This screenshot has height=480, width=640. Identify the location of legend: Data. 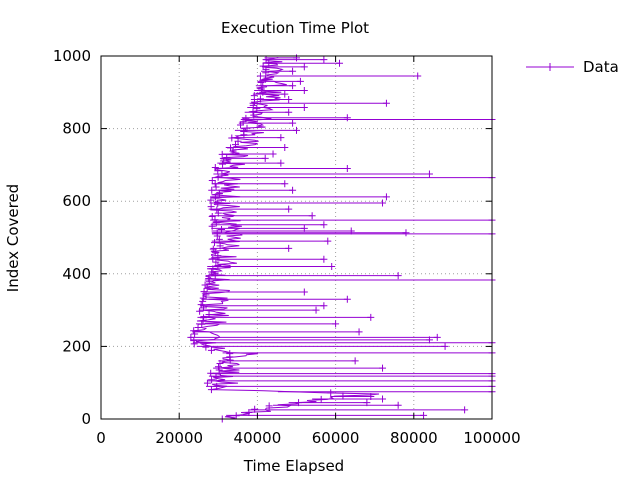
(572, 67).